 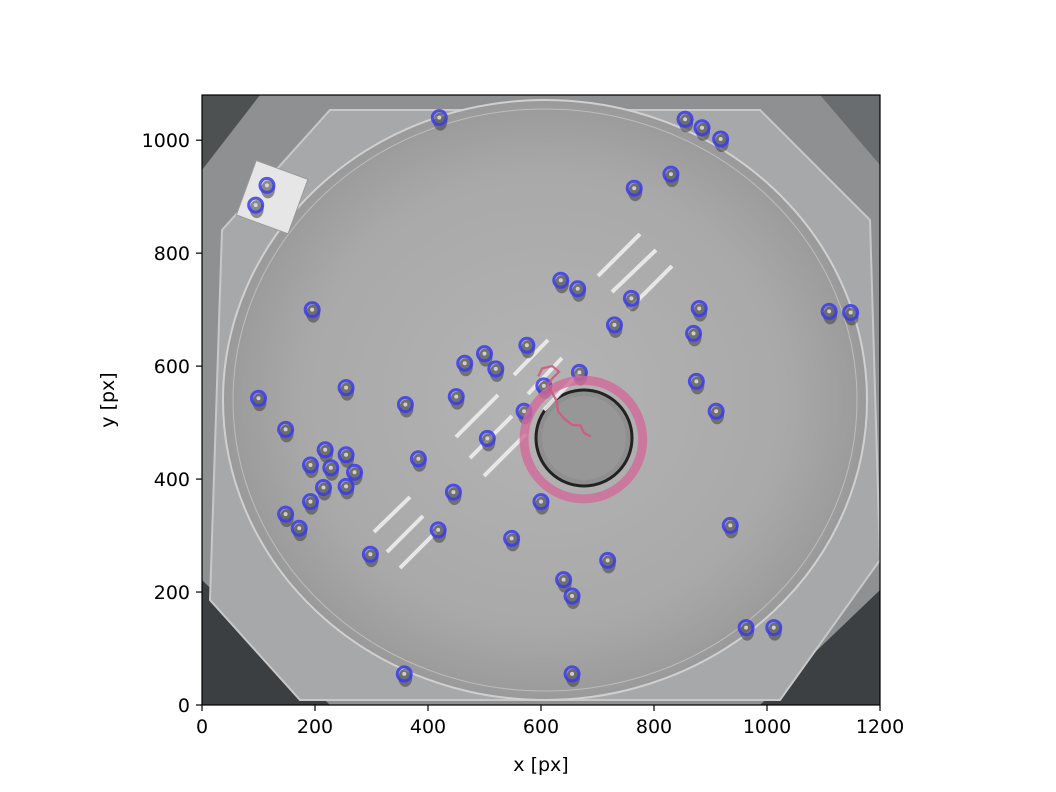 I want to click on ring-circle, so click(x=583, y=439).